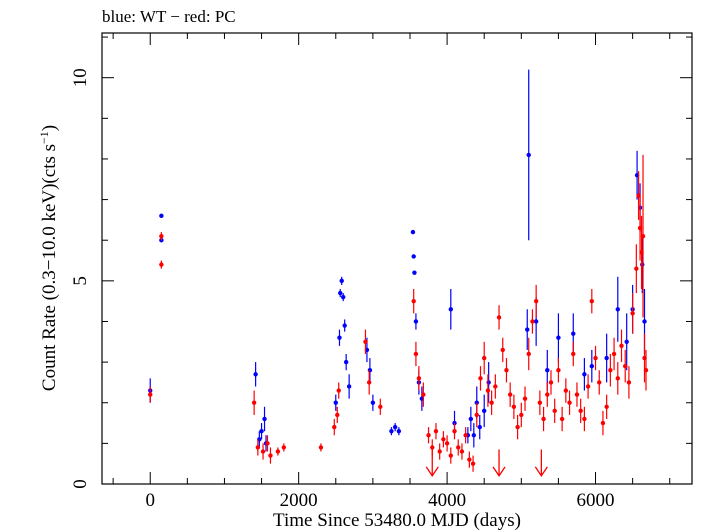 This screenshot has height=532, width=709. Describe the element at coordinates (49, 267) in the screenshot. I see `y-axis-label-main: Count Rate (0.3−10.0 keV)(cts s` at that location.